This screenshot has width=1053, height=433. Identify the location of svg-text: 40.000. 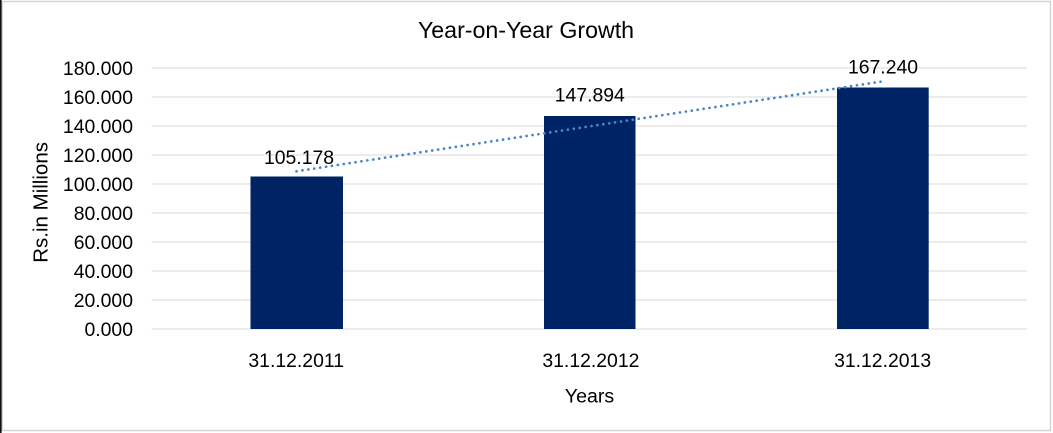
(104, 272).